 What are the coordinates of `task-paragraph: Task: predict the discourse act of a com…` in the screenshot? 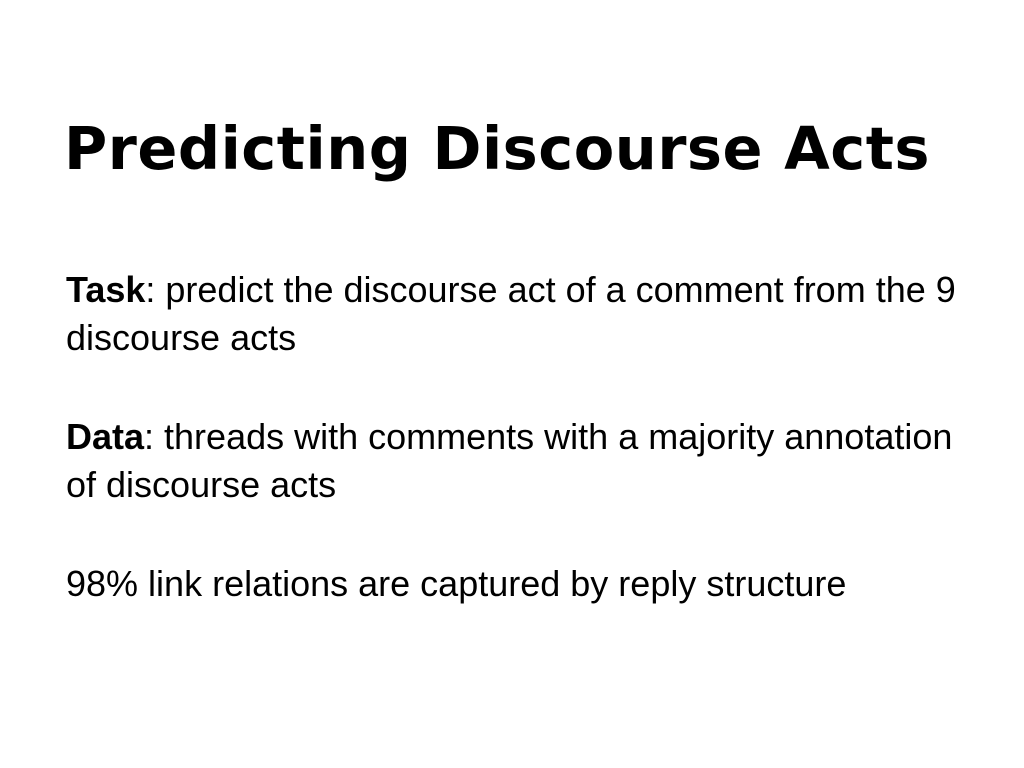 It's located at (516, 314).